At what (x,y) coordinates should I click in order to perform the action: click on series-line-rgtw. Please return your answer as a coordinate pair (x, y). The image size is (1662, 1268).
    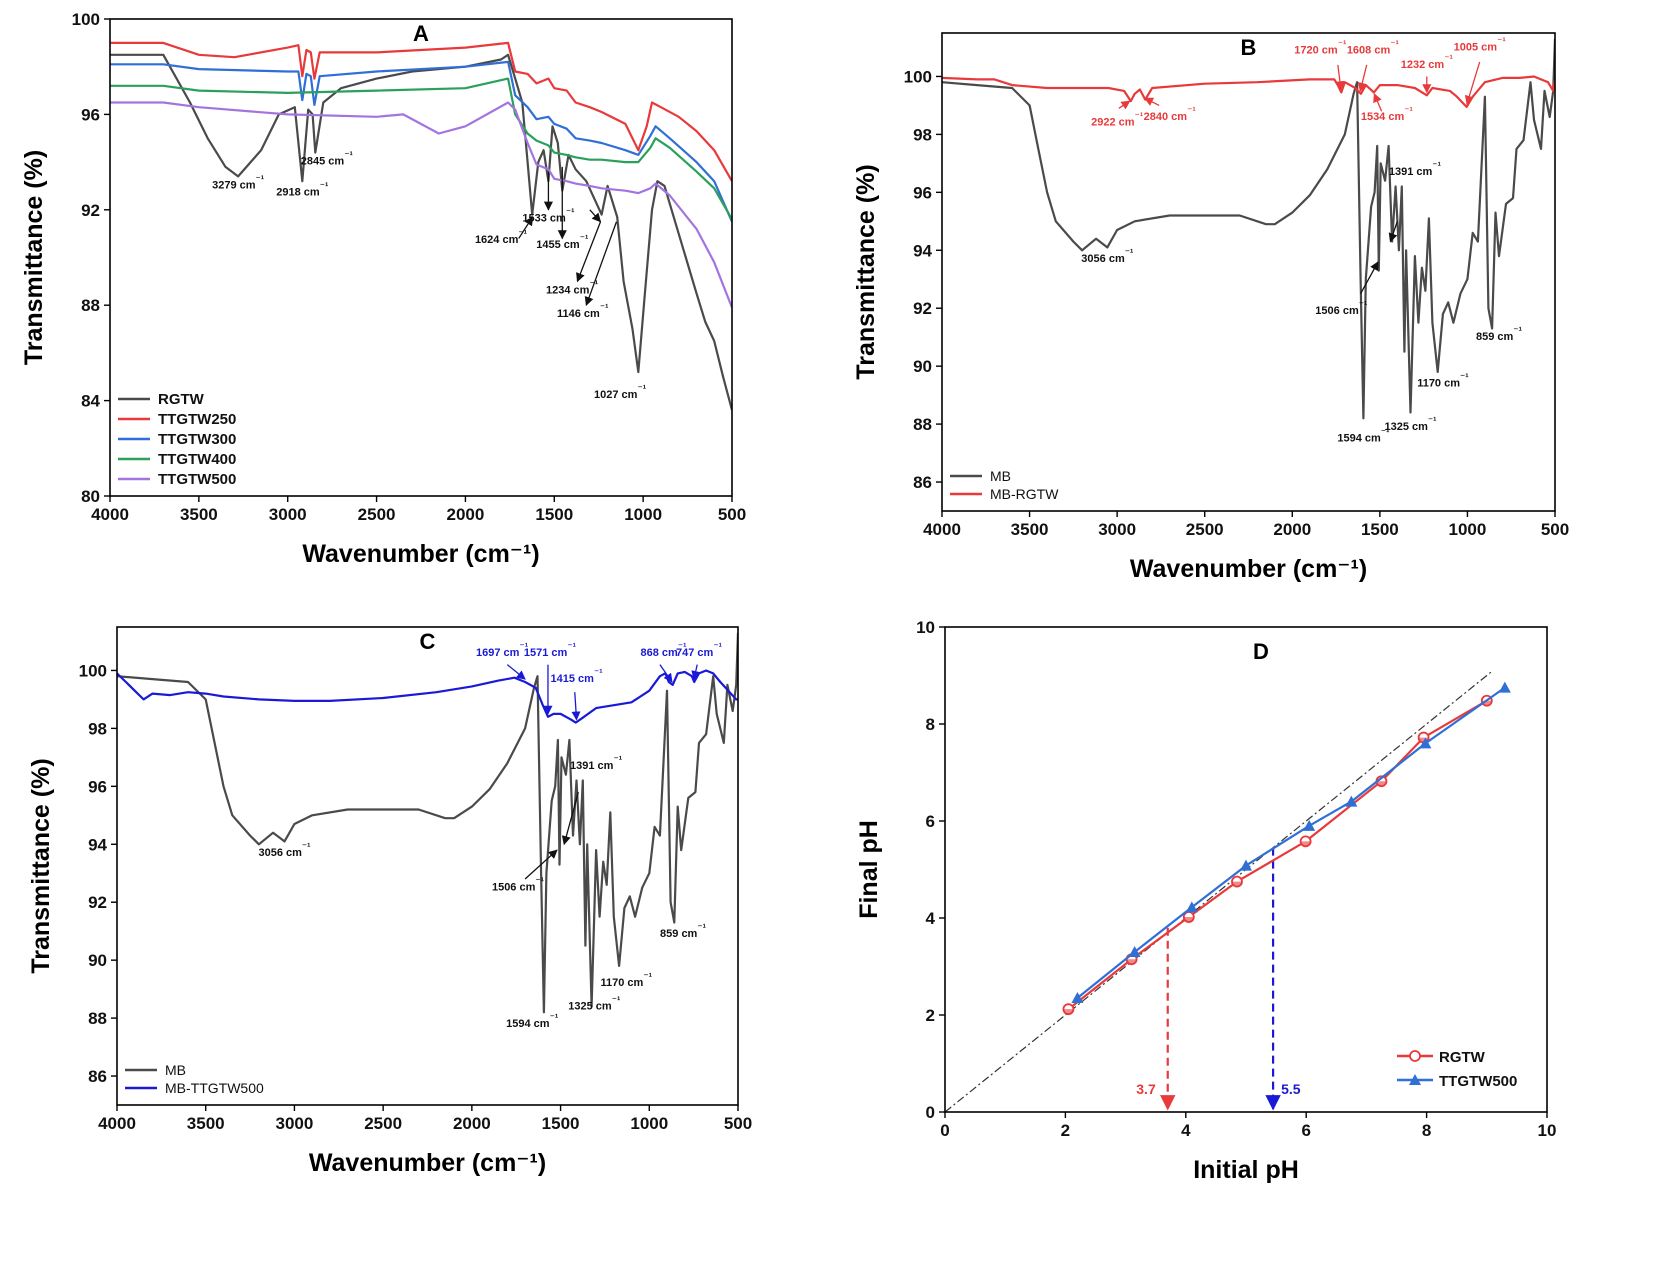
    Looking at the image, I should click on (1277, 855).